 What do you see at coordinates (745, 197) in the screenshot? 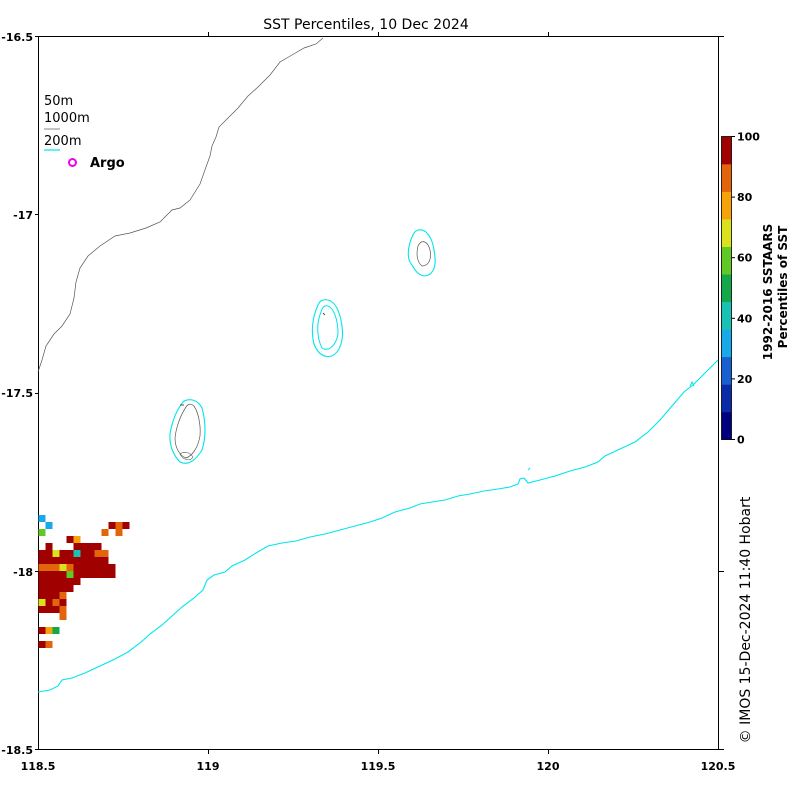
I see `colorbar-tick-label: 80` at bounding box center [745, 197].